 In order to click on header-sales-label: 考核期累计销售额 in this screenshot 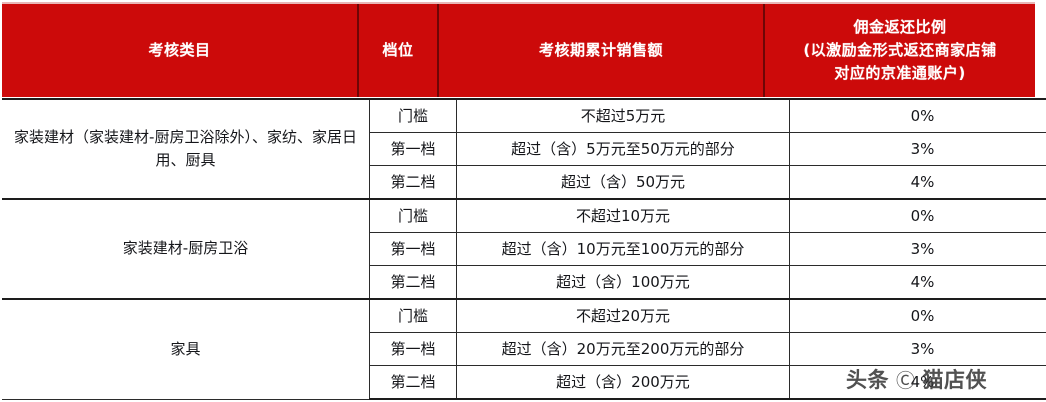, I will do `click(600, 49)`.